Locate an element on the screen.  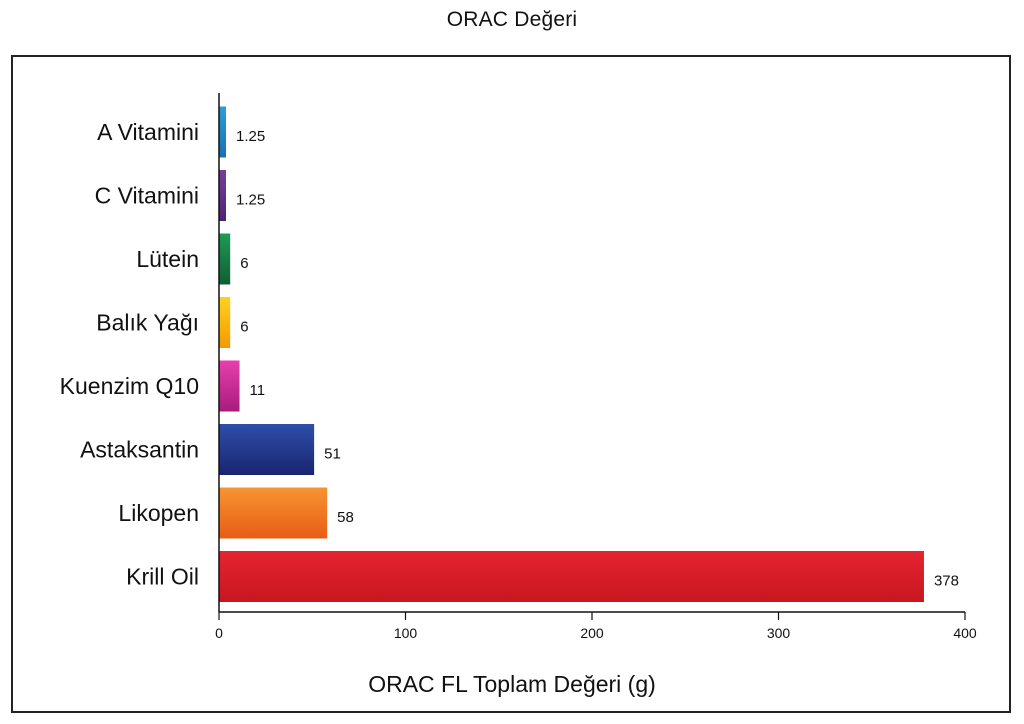
category-label: Kuenzim Q10 is located at coordinates (129, 386).